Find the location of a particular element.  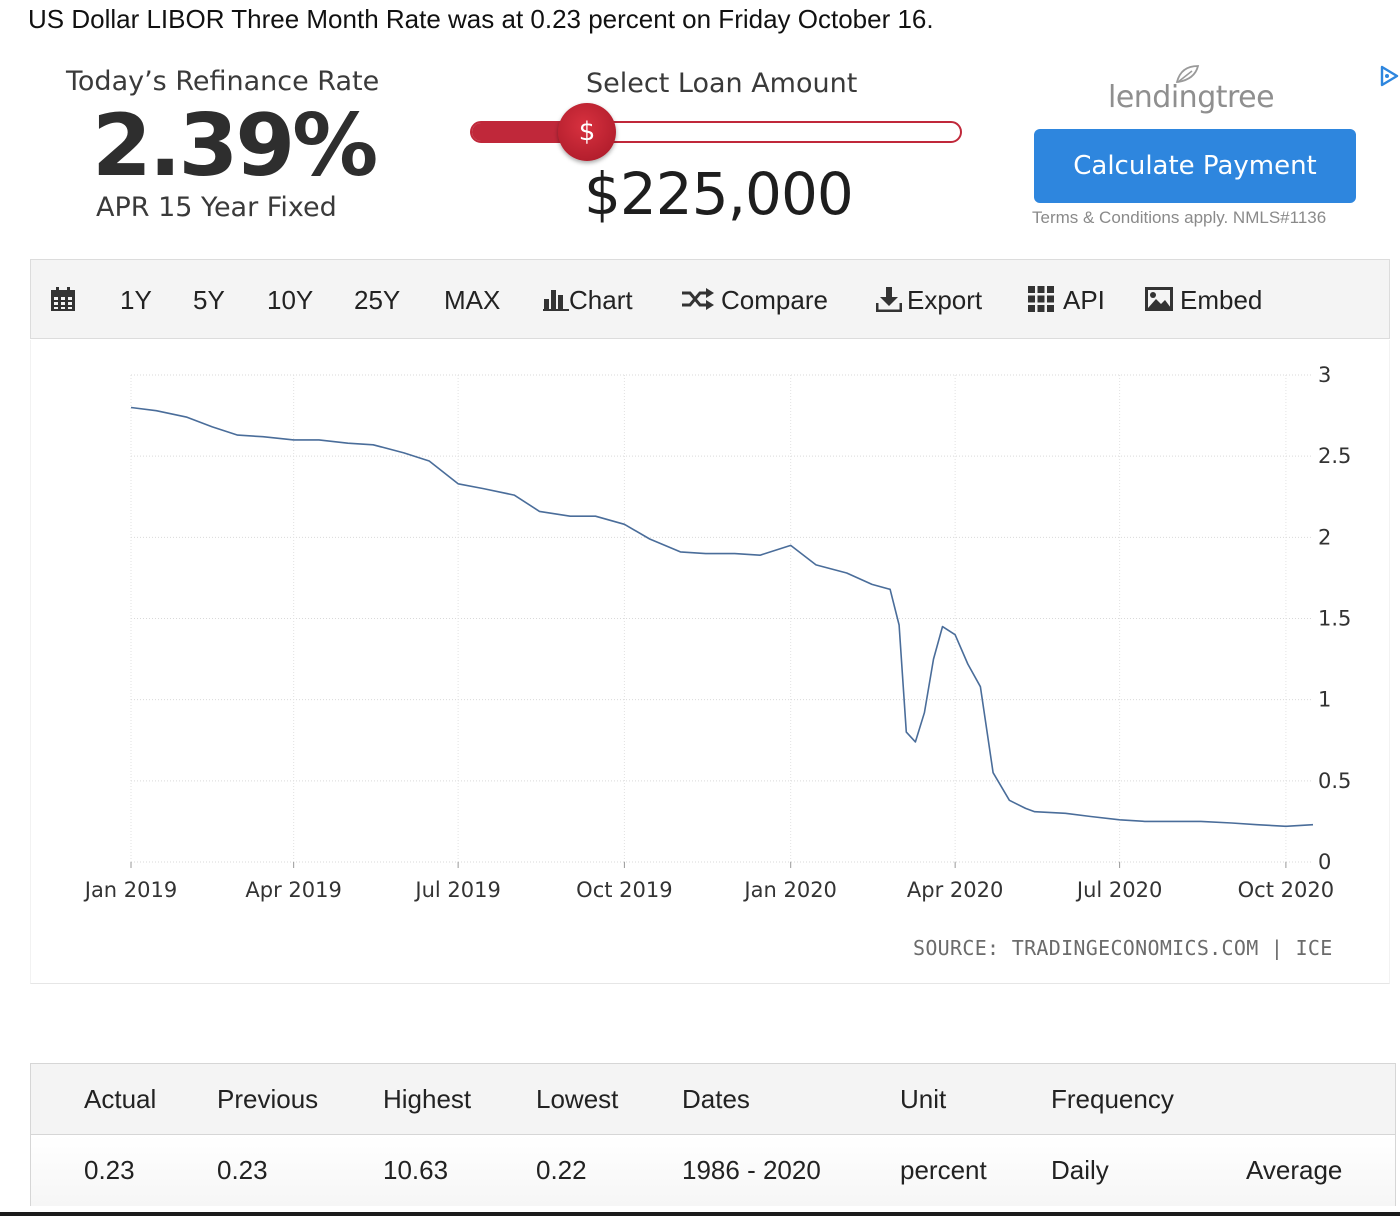

y-tick-label: 1 is located at coordinates (1324, 700).